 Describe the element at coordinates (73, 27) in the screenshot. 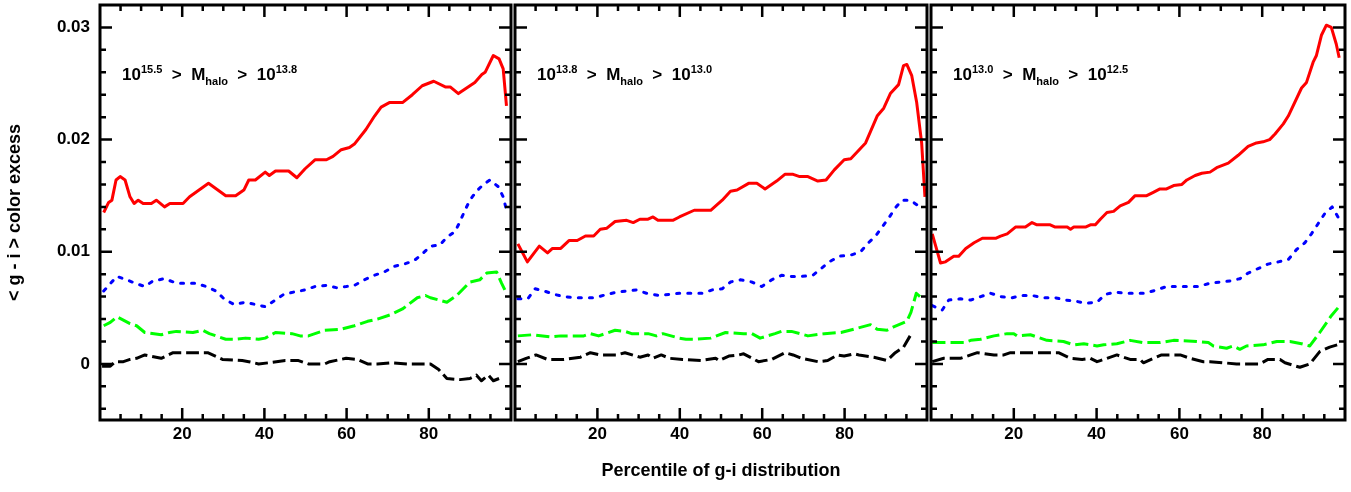

I see `y-tick-label: 0.03` at that location.